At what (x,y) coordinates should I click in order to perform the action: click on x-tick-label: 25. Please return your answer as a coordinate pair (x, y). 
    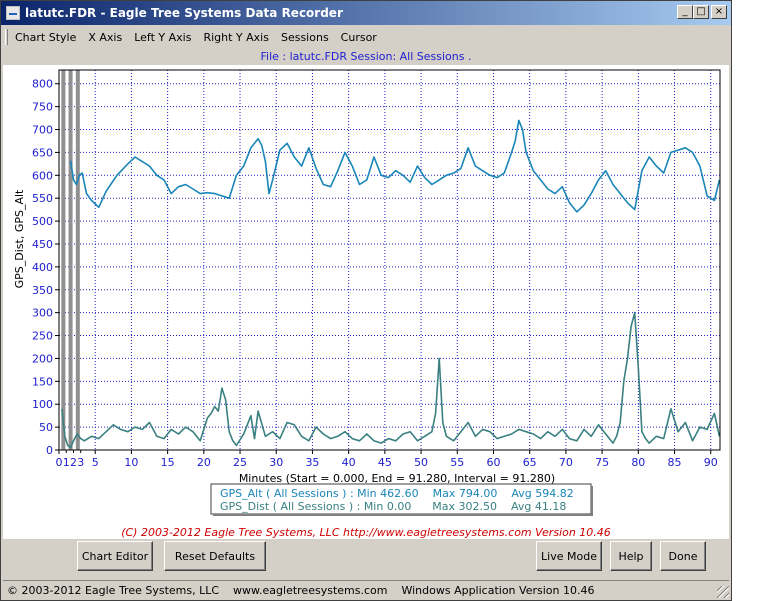
    Looking at the image, I should click on (240, 462).